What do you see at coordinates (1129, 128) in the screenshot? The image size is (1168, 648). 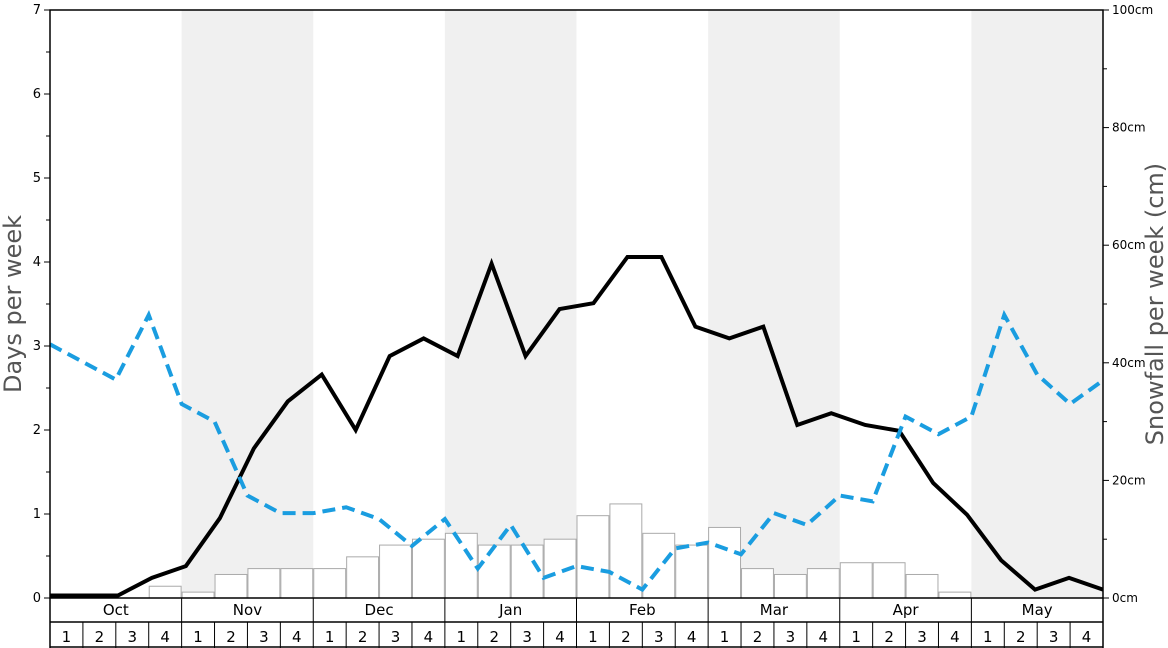 I see `right-tick-label: 80cm` at bounding box center [1129, 128].